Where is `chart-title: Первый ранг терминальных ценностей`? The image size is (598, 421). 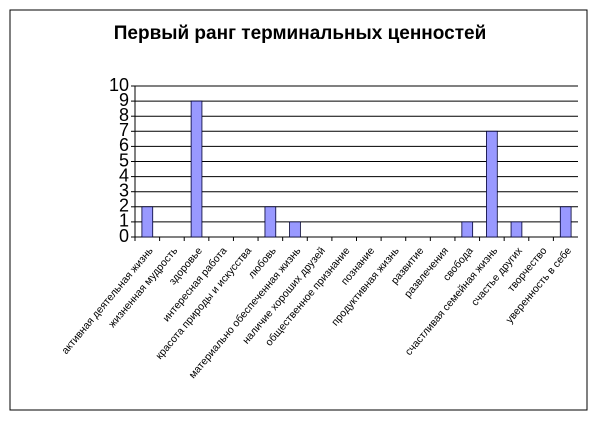
chart-title: Первый ранг терминальных ценностей is located at coordinates (300, 33).